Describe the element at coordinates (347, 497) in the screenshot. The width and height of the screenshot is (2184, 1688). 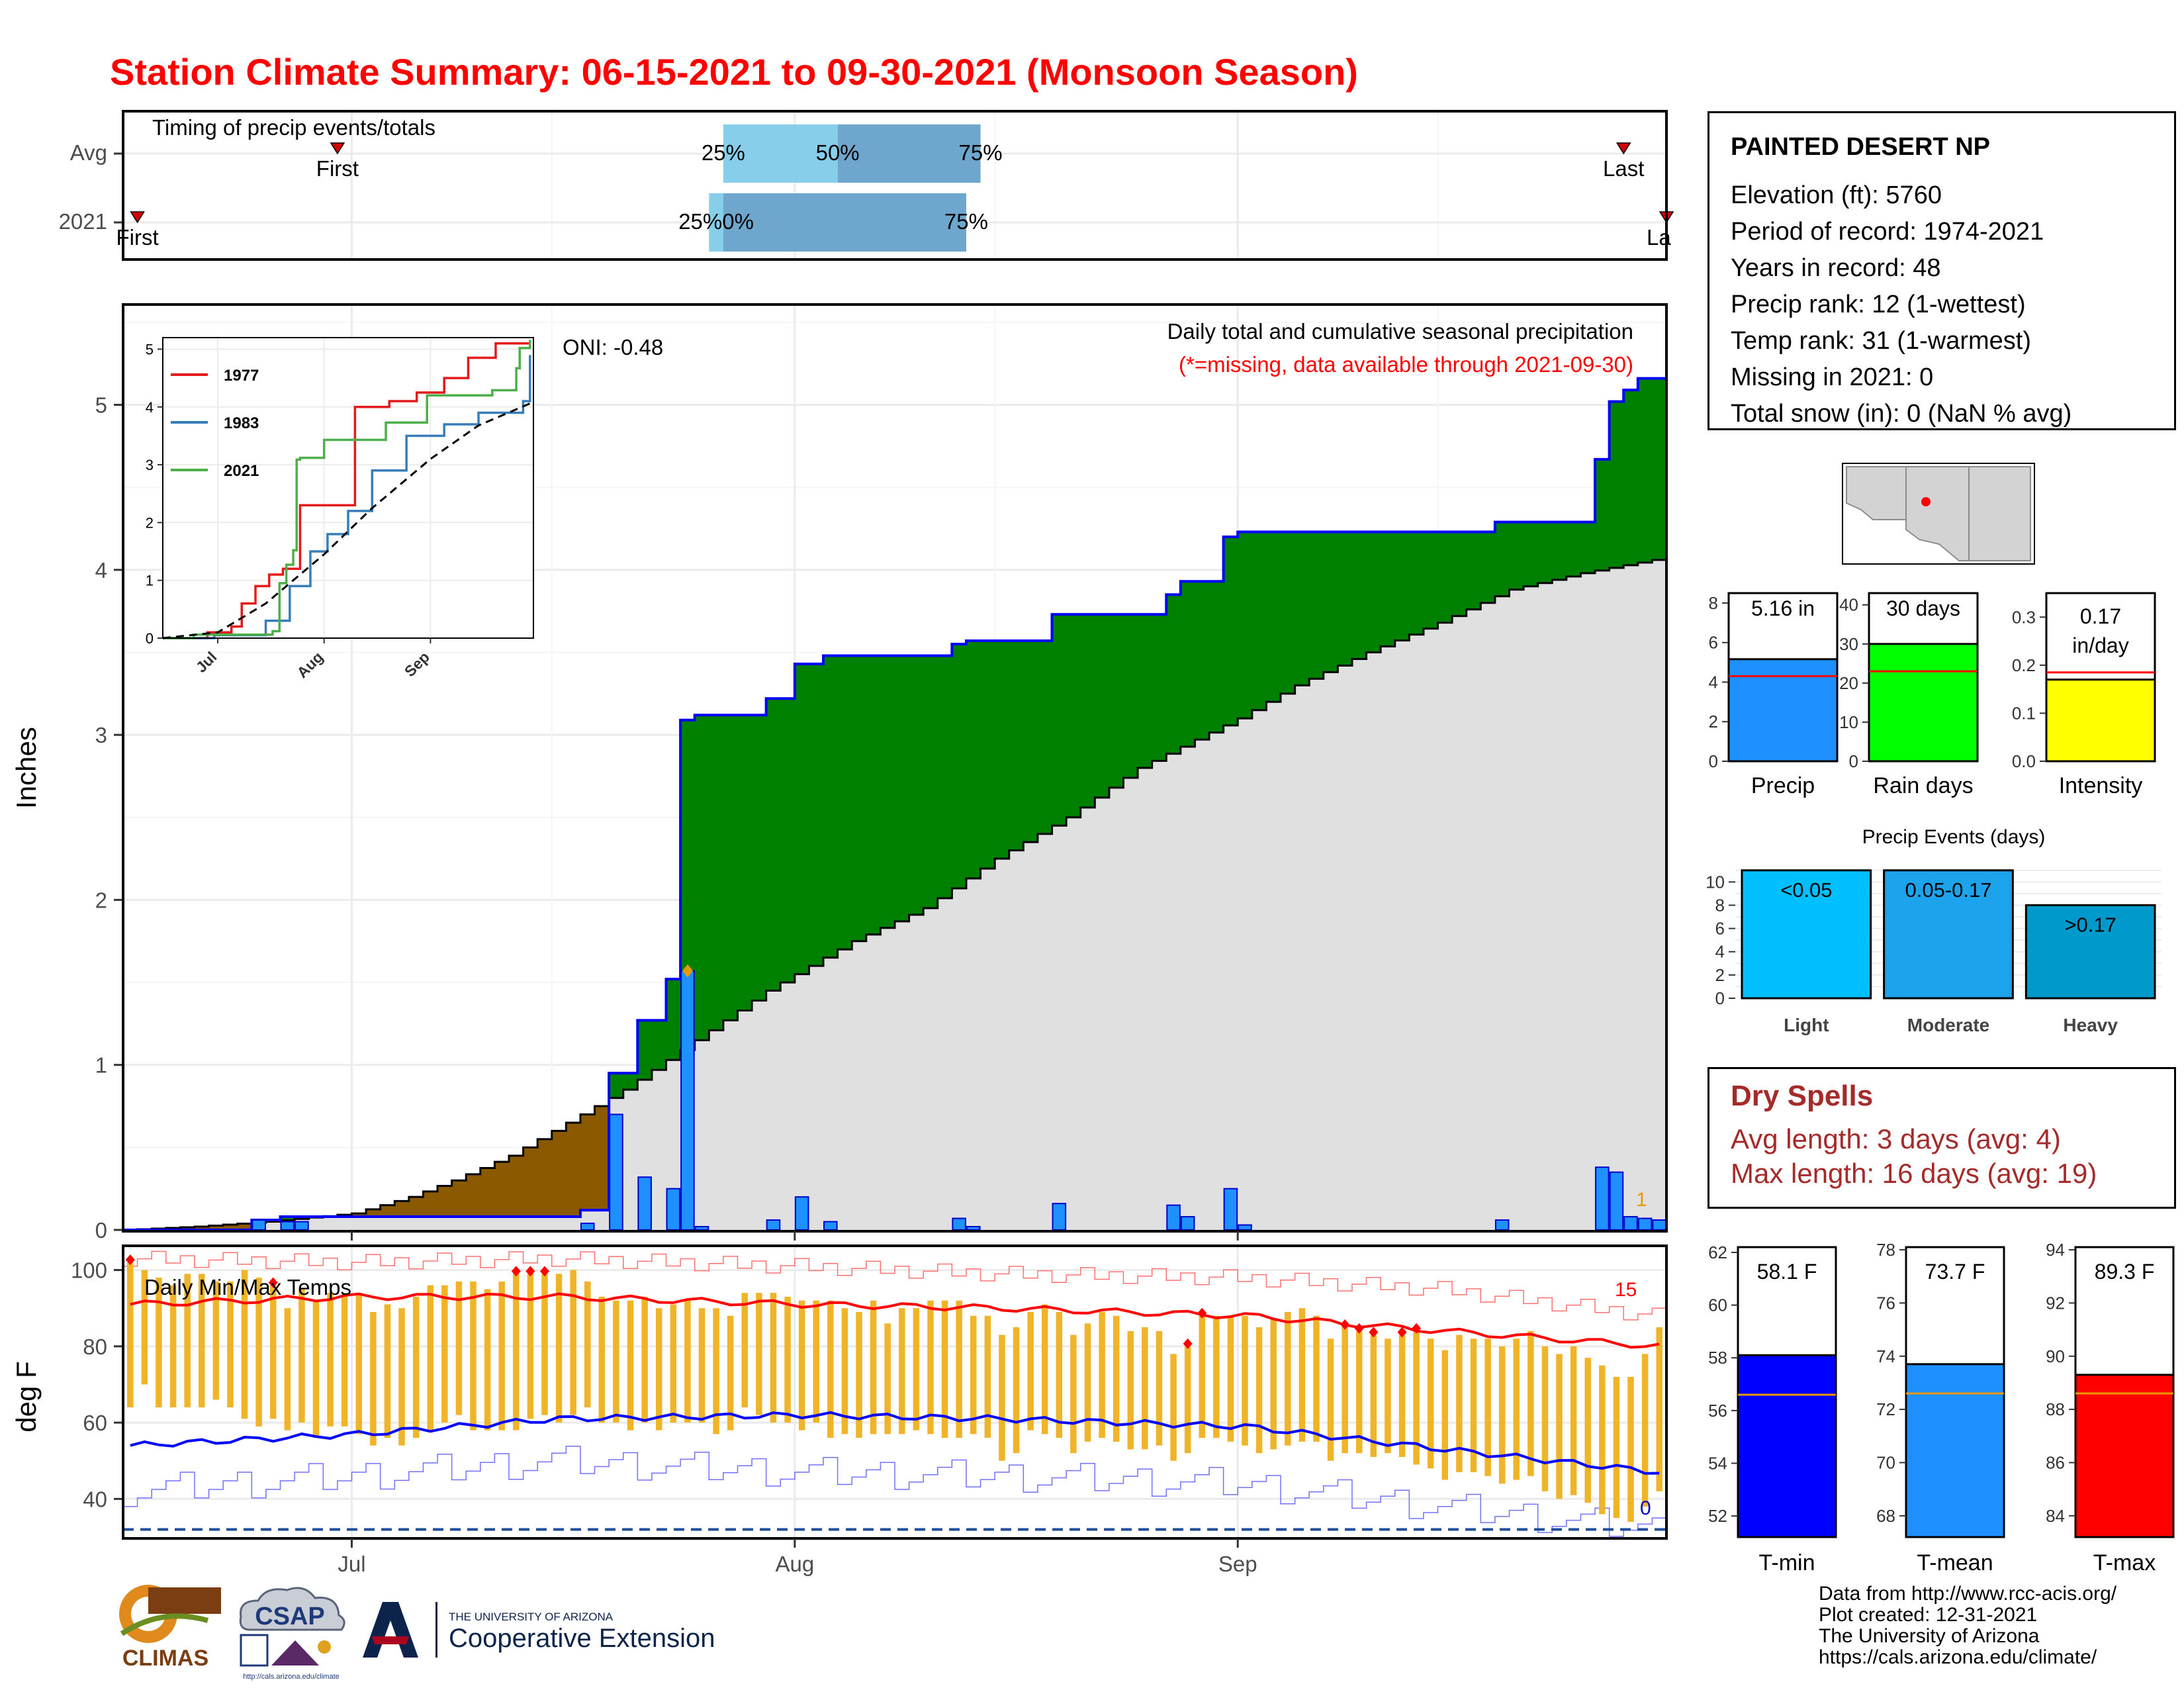
I see `inset-series-line` at that location.